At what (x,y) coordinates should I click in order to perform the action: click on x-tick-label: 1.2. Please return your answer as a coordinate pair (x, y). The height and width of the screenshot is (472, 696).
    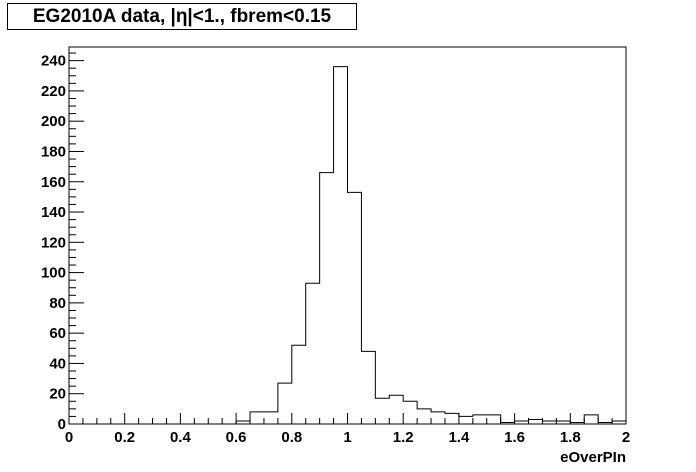
    Looking at the image, I should click on (403, 437).